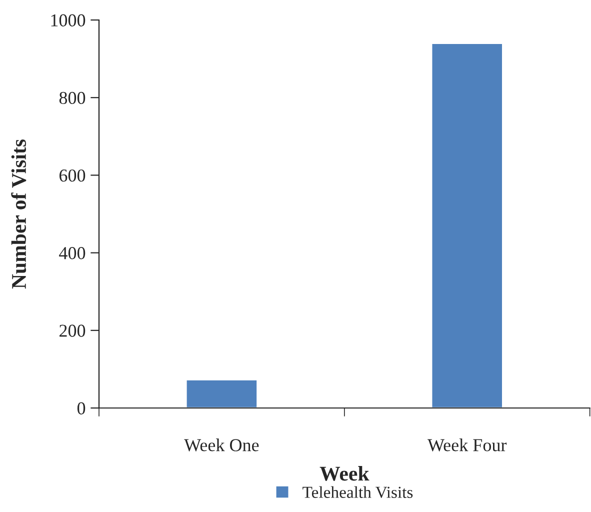  What do you see at coordinates (221, 445) in the screenshot?
I see `x-tick-label: Week One` at bounding box center [221, 445].